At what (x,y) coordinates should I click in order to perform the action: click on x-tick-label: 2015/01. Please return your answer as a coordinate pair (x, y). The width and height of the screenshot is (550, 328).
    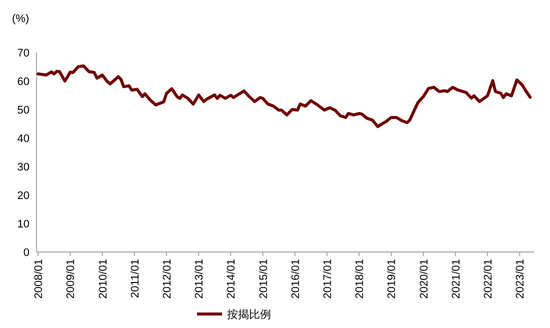
    Looking at the image, I should click on (264, 279).